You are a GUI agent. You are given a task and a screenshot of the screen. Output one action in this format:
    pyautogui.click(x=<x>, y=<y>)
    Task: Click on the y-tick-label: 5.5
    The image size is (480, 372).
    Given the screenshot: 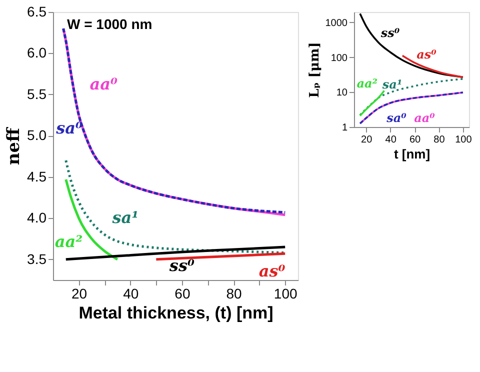 What is the action you would take?
    pyautogui.click(x=37, y=94)
    